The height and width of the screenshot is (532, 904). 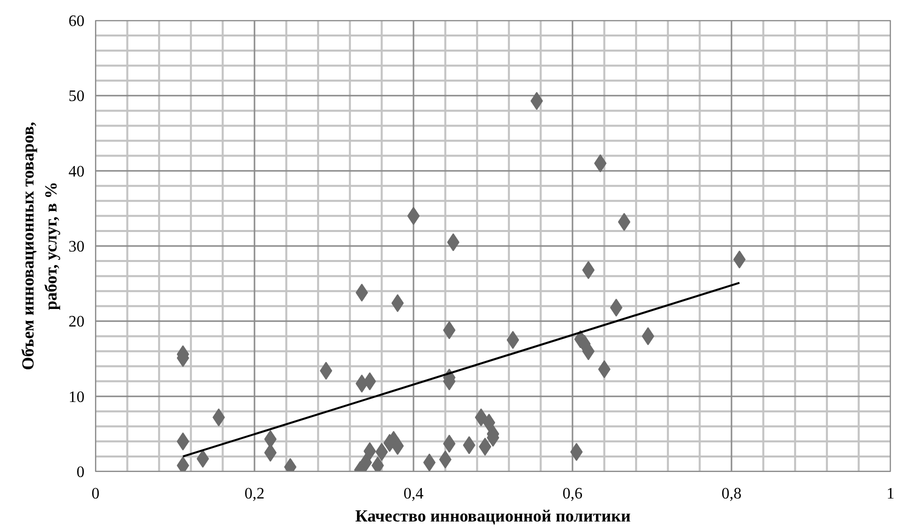 What do you see at coordinates (76, 171) in the screenshot?
I see `y-tick-label: 40` at bounding box center [76, 171].